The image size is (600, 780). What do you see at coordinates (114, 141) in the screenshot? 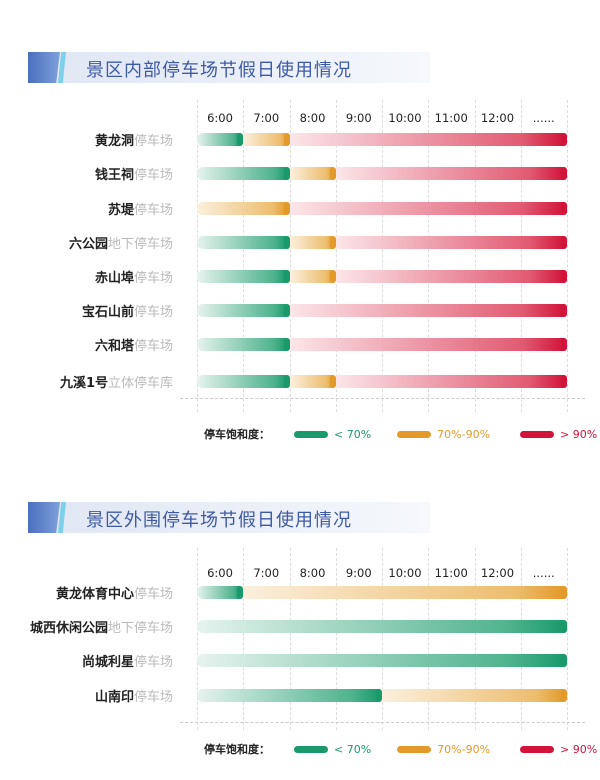
I see `parking-lot-name: 黄龙洞` at bounding box center [114, 141].